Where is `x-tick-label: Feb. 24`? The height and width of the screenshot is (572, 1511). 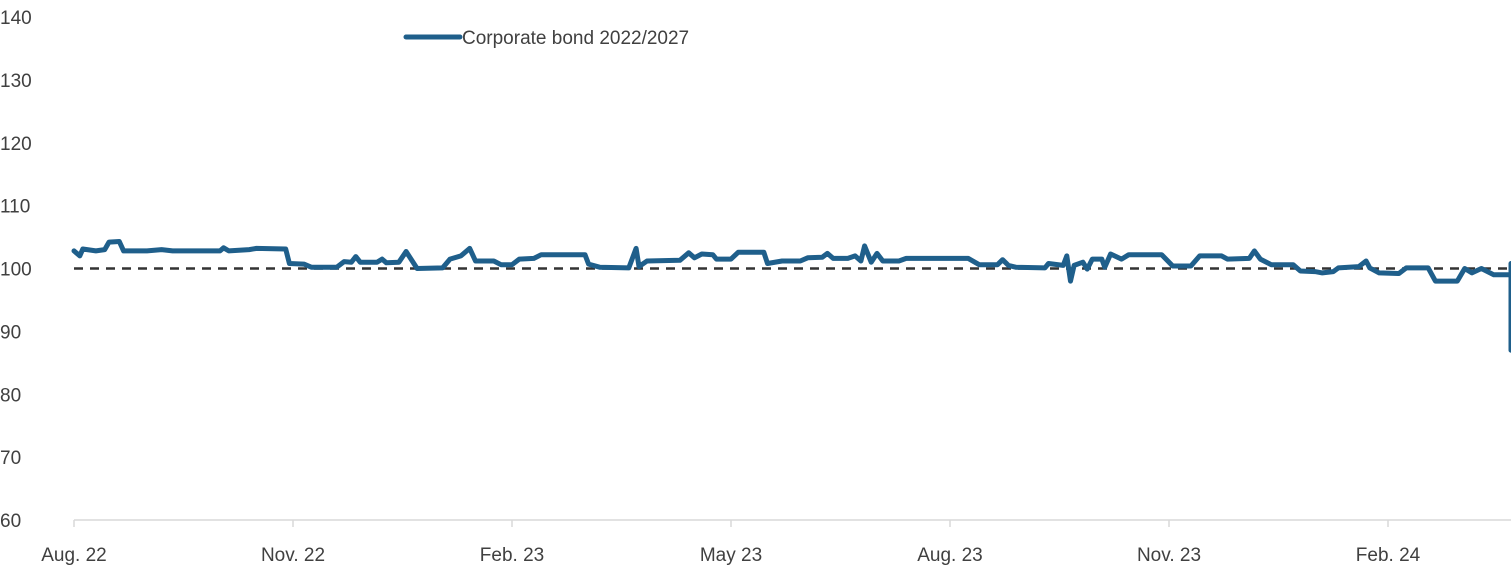
x-tick-label: Feb. 24 is located at coordinates (1388, 555).